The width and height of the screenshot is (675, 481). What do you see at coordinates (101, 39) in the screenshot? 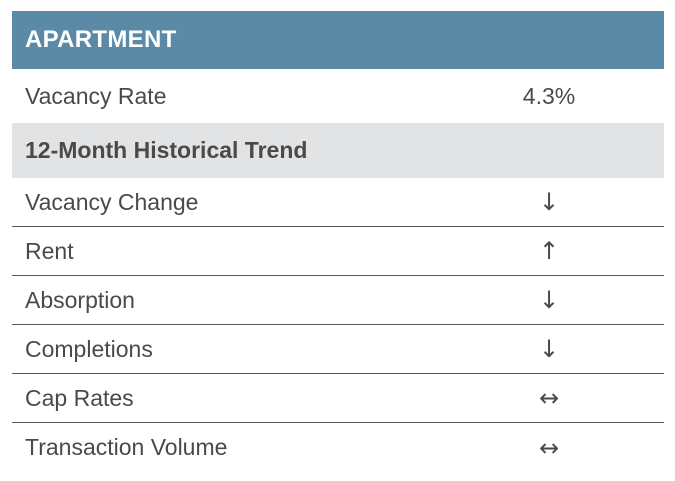
I see `header-title: APARTMENT` at bounding box center [101, 39].